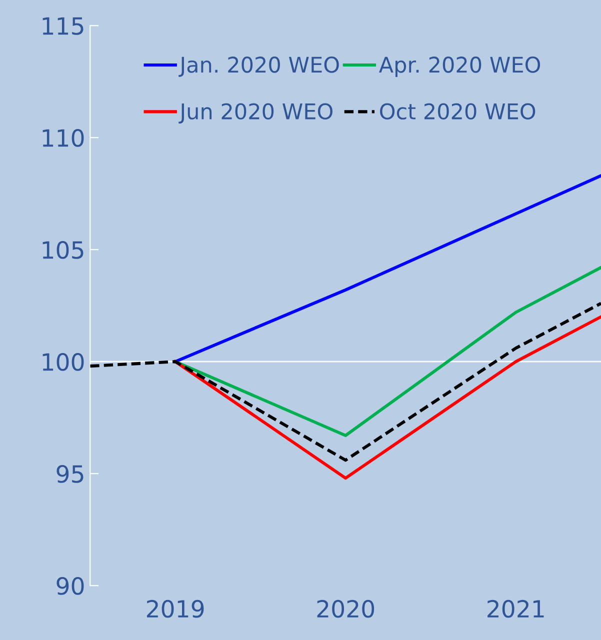 Image resolution: width=601 pixels, height=640 pixels. What do you see at coordinates (458, 111) in the screenshot?
I see `legend-label: Oct 2020 WEO` at bounding box center [458, 111].